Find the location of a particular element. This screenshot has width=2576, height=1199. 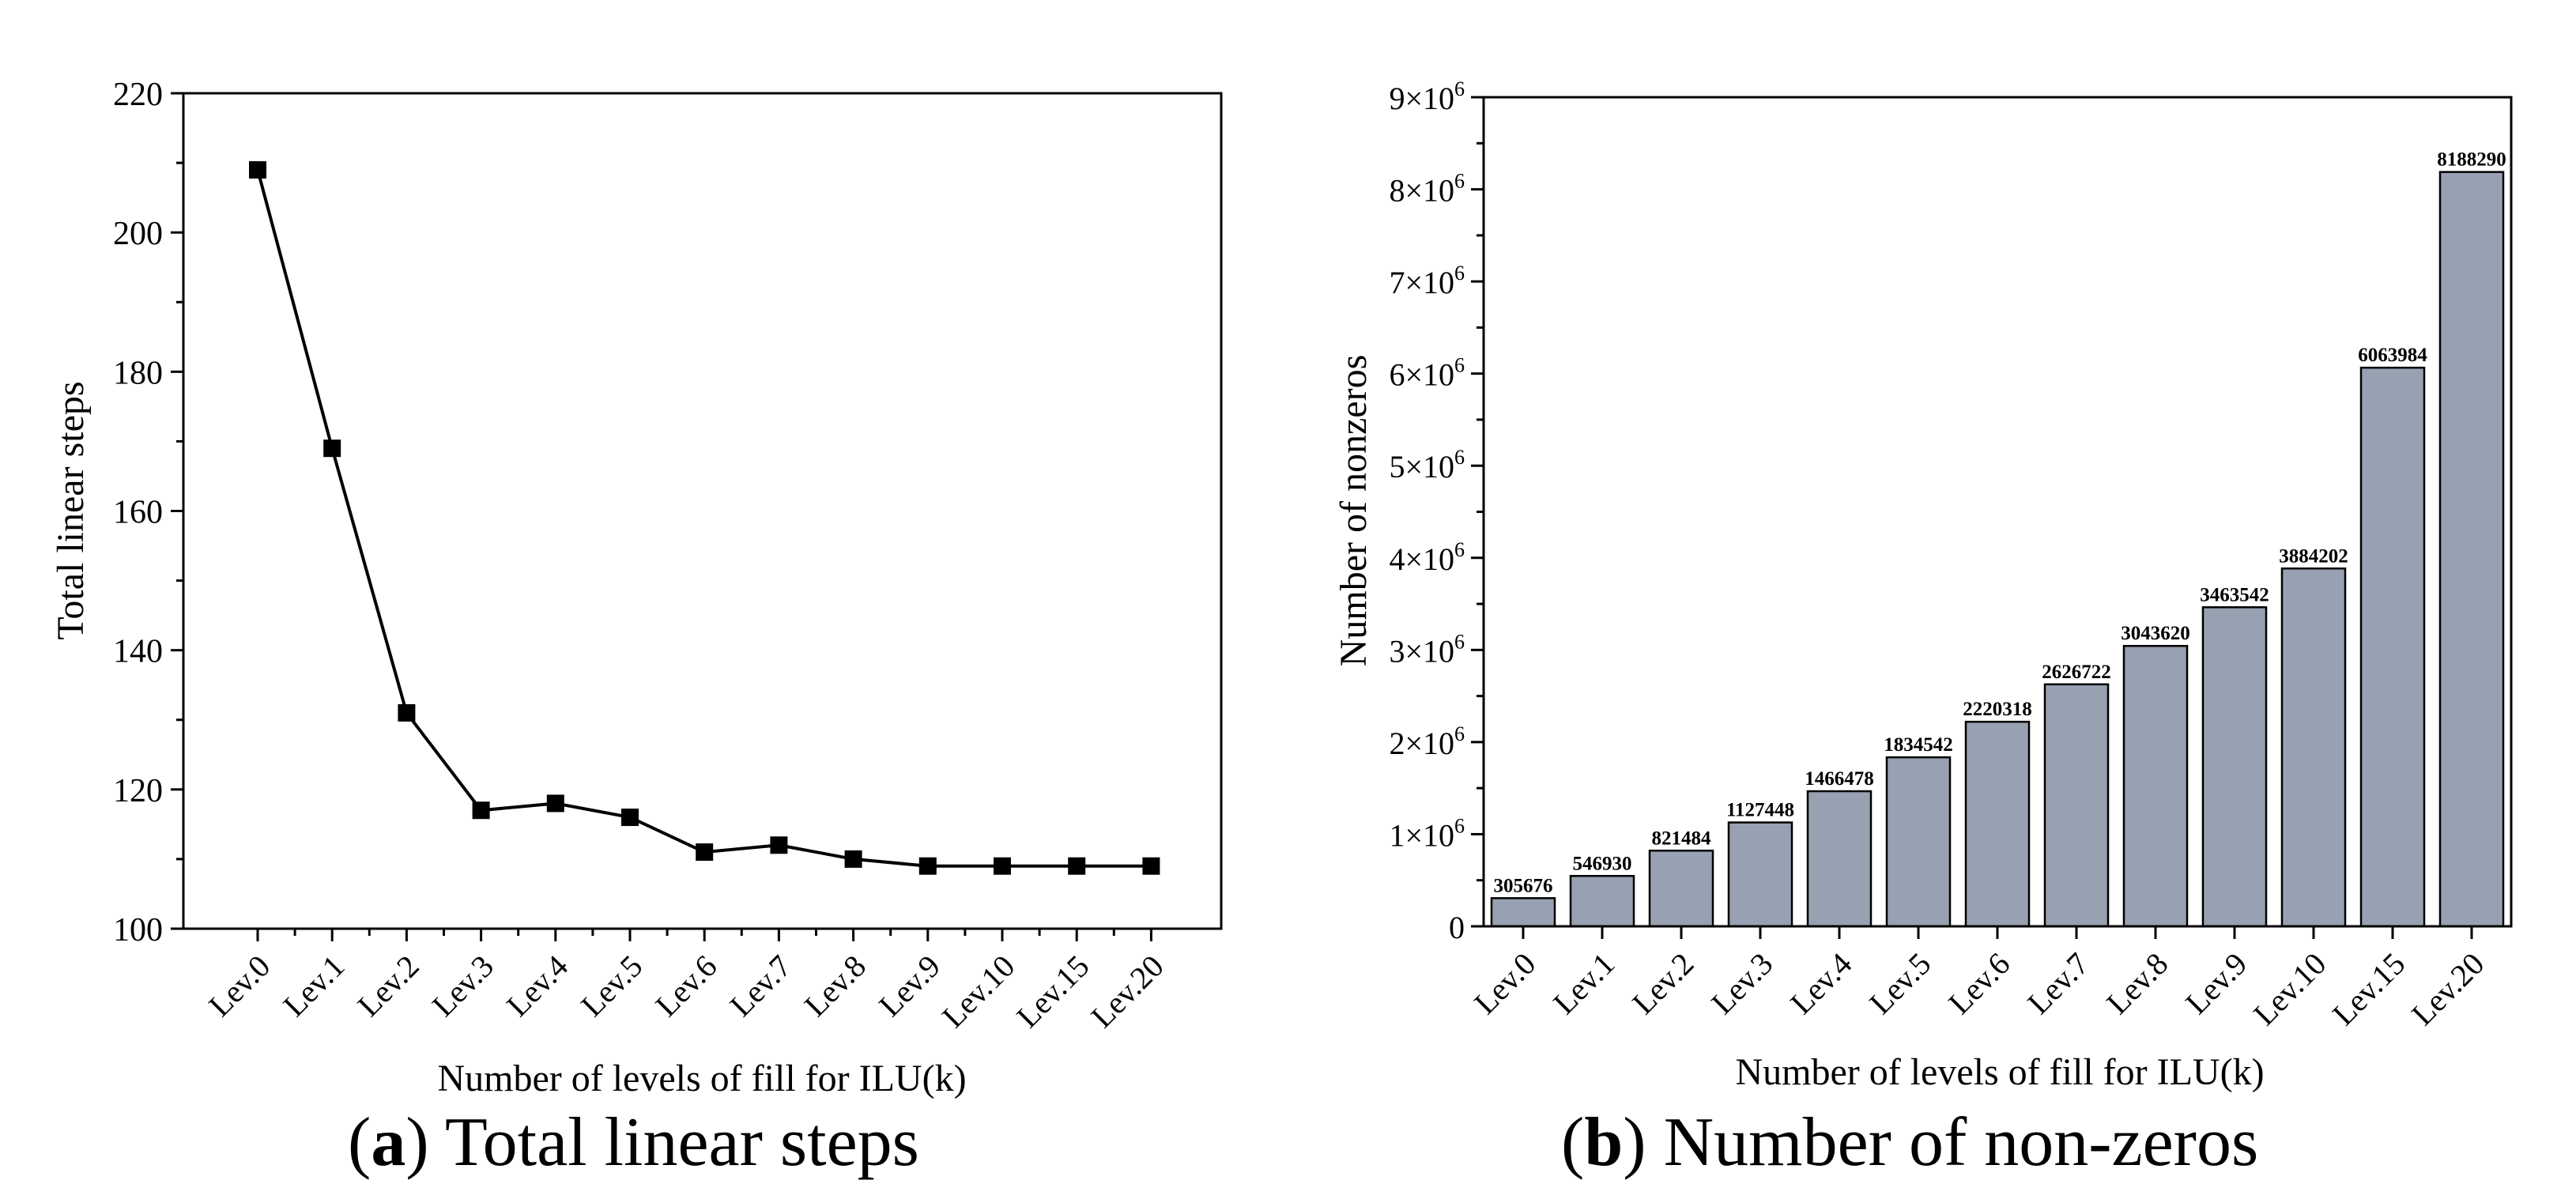

bar-data-label: 8188290 is located at coordinates (2471, 160).